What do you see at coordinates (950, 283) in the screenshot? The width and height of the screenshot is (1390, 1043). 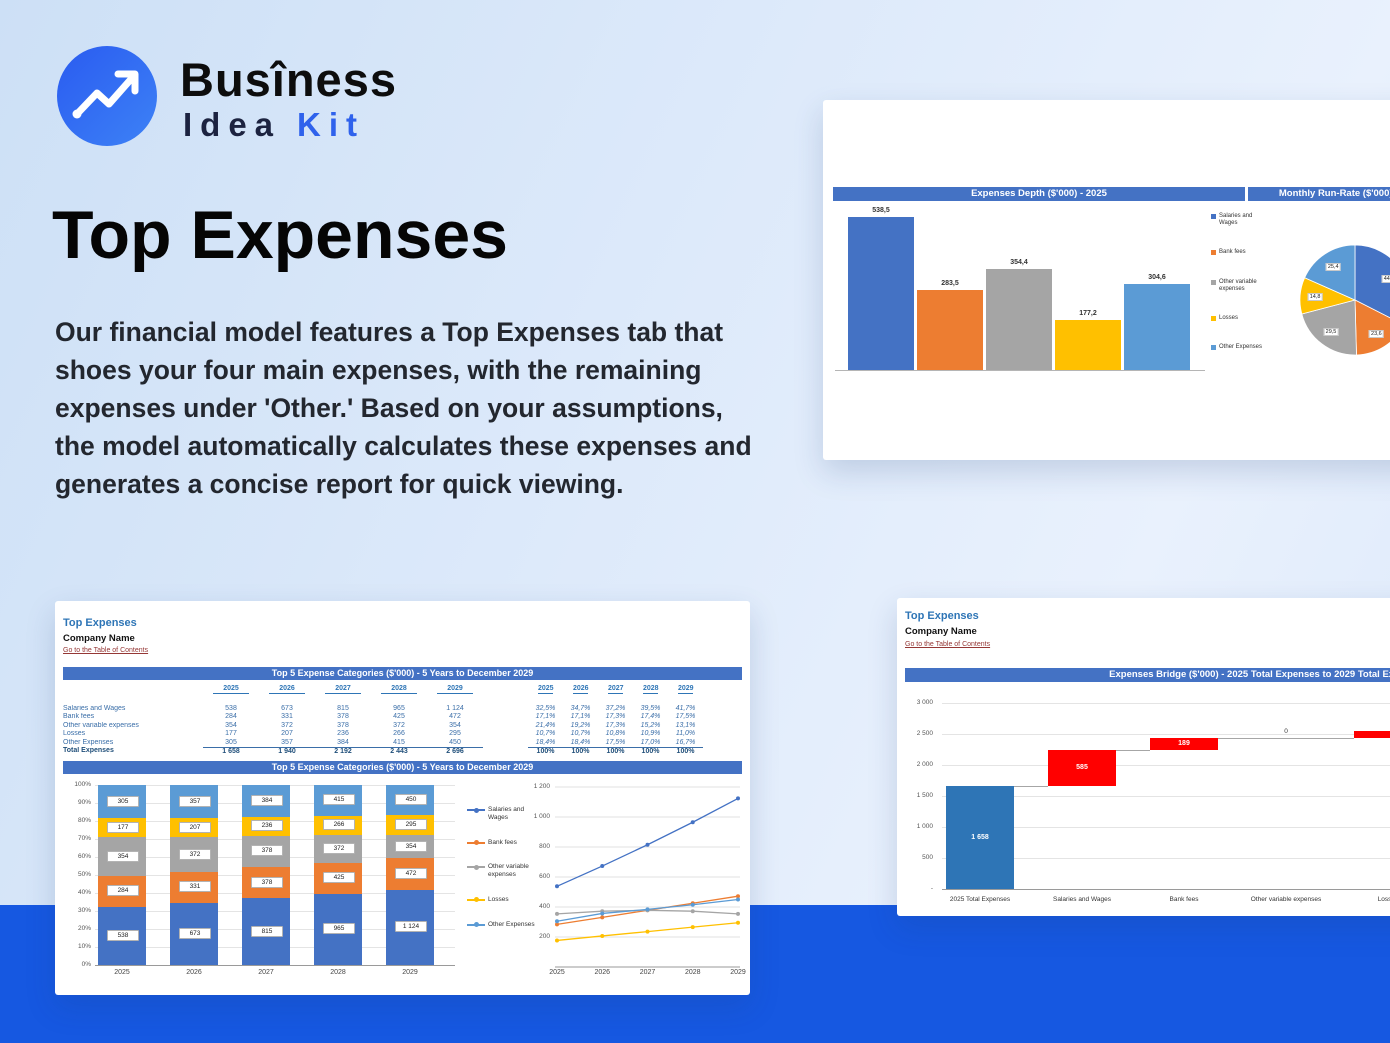 I see `bar-value-label: 283,5` at bounding box center [950, 283].